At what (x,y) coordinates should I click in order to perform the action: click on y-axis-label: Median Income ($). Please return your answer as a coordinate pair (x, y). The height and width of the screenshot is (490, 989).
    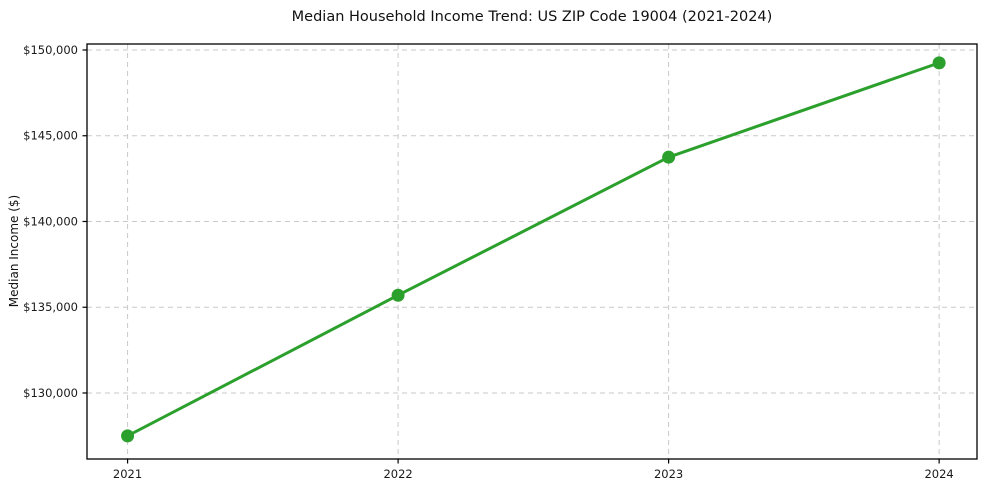
    Looking at the image, I should click on (14, 251).